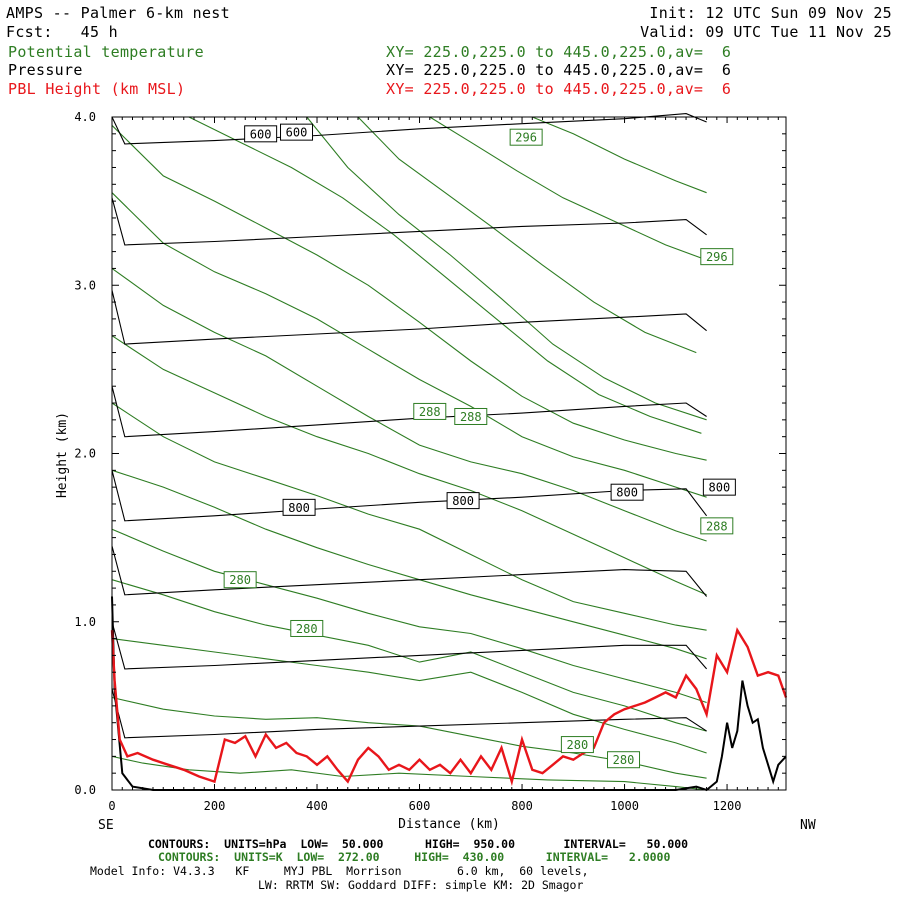  I want to click on fcst-label: Fcst:, so click(29, 32).